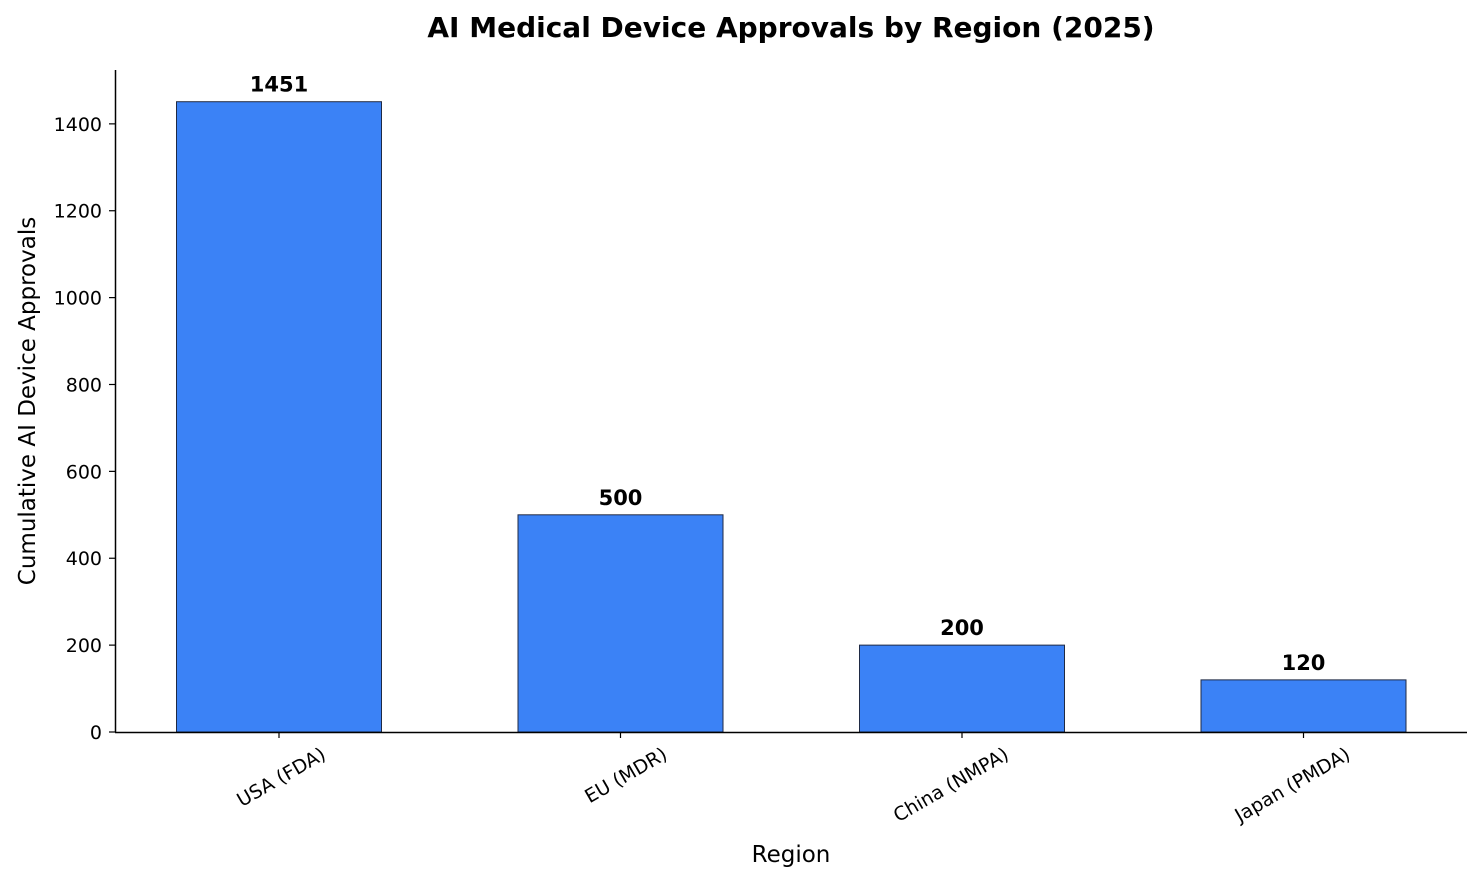 This screenshot has width=1482, height=884. What do you see at coordinates (279, 417) in the screenshot?
I see `bar-usa-fda` at bounding box center [279, 417].